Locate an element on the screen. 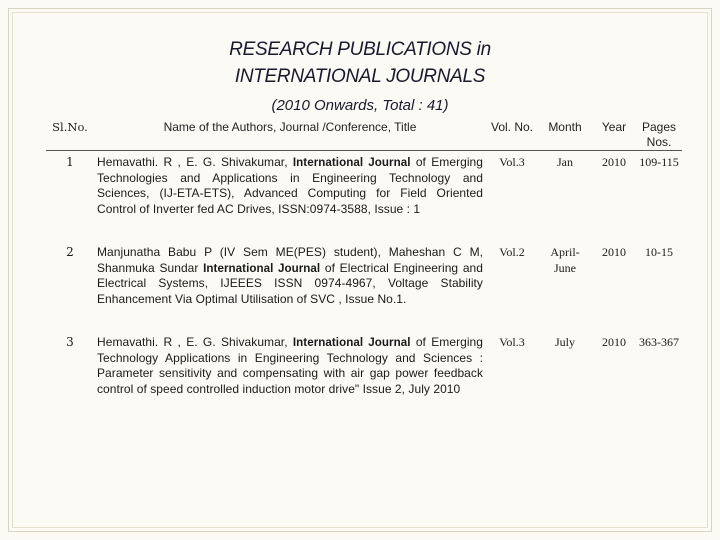  cell-sl-no: 3 is located at coordinates (70, 342).